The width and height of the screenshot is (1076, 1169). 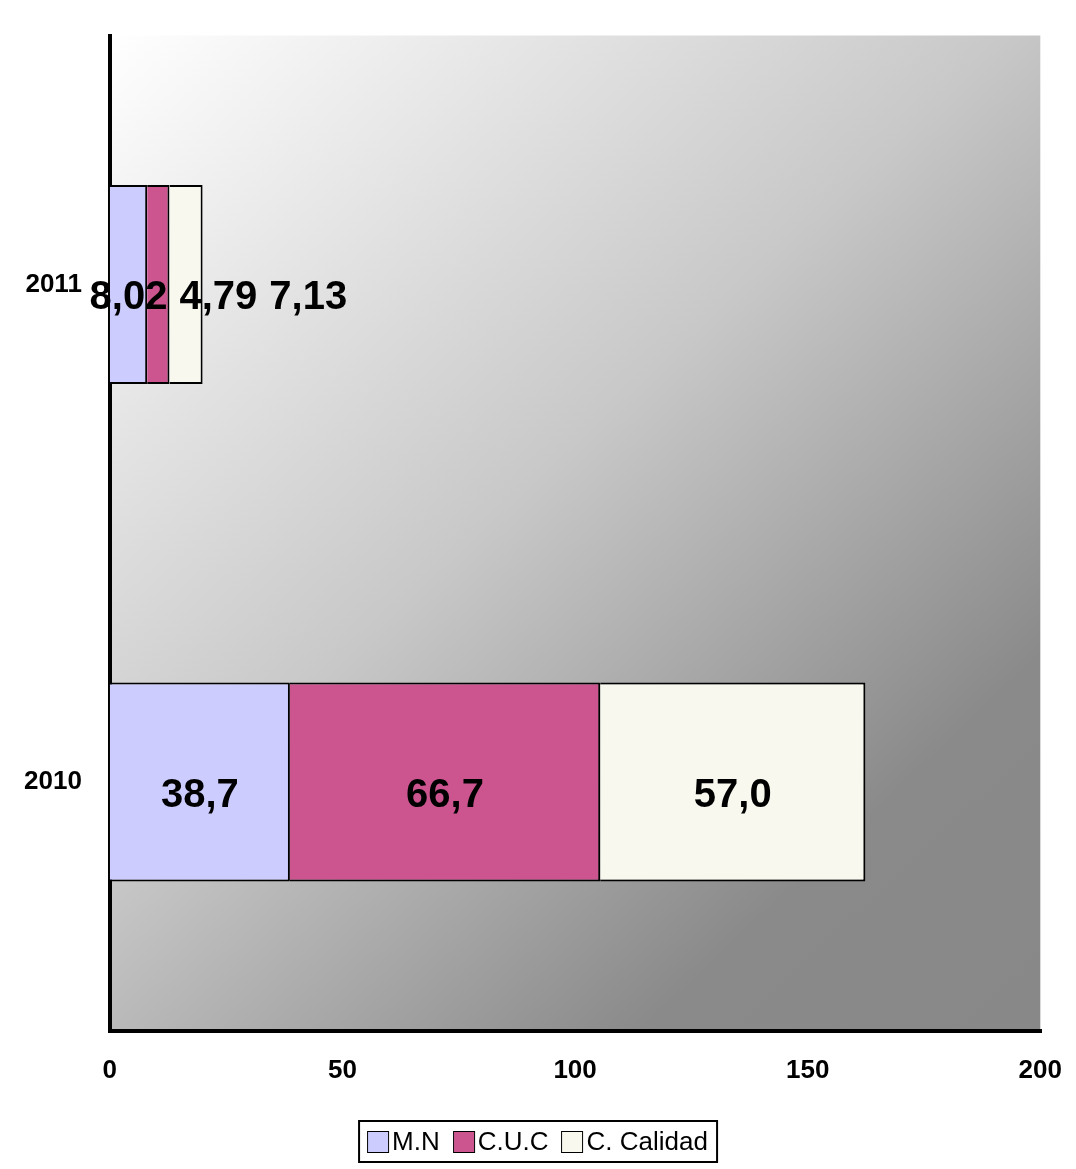 I want to click on x-tick-label: 100, so click(x=575, y=1068).